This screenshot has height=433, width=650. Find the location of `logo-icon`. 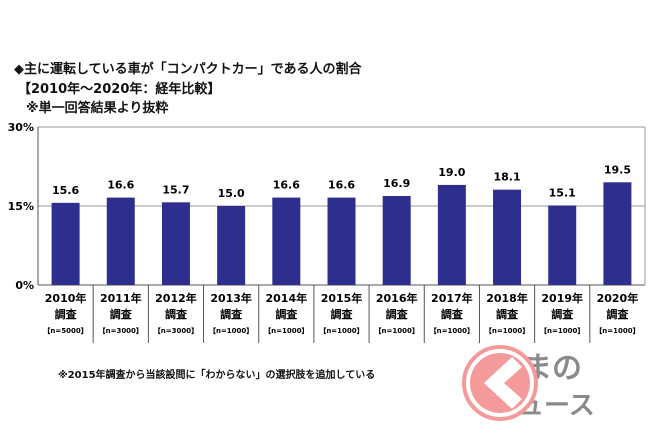

logo-icon is located at coordinates (500, 383).